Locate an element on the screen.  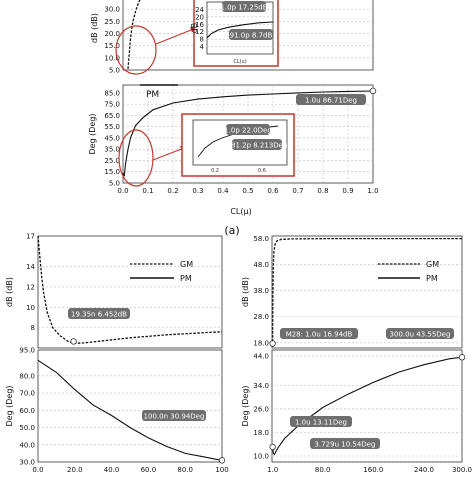
a-gm-inset-ytick-label: 8 is located at coordinates (202, 40).